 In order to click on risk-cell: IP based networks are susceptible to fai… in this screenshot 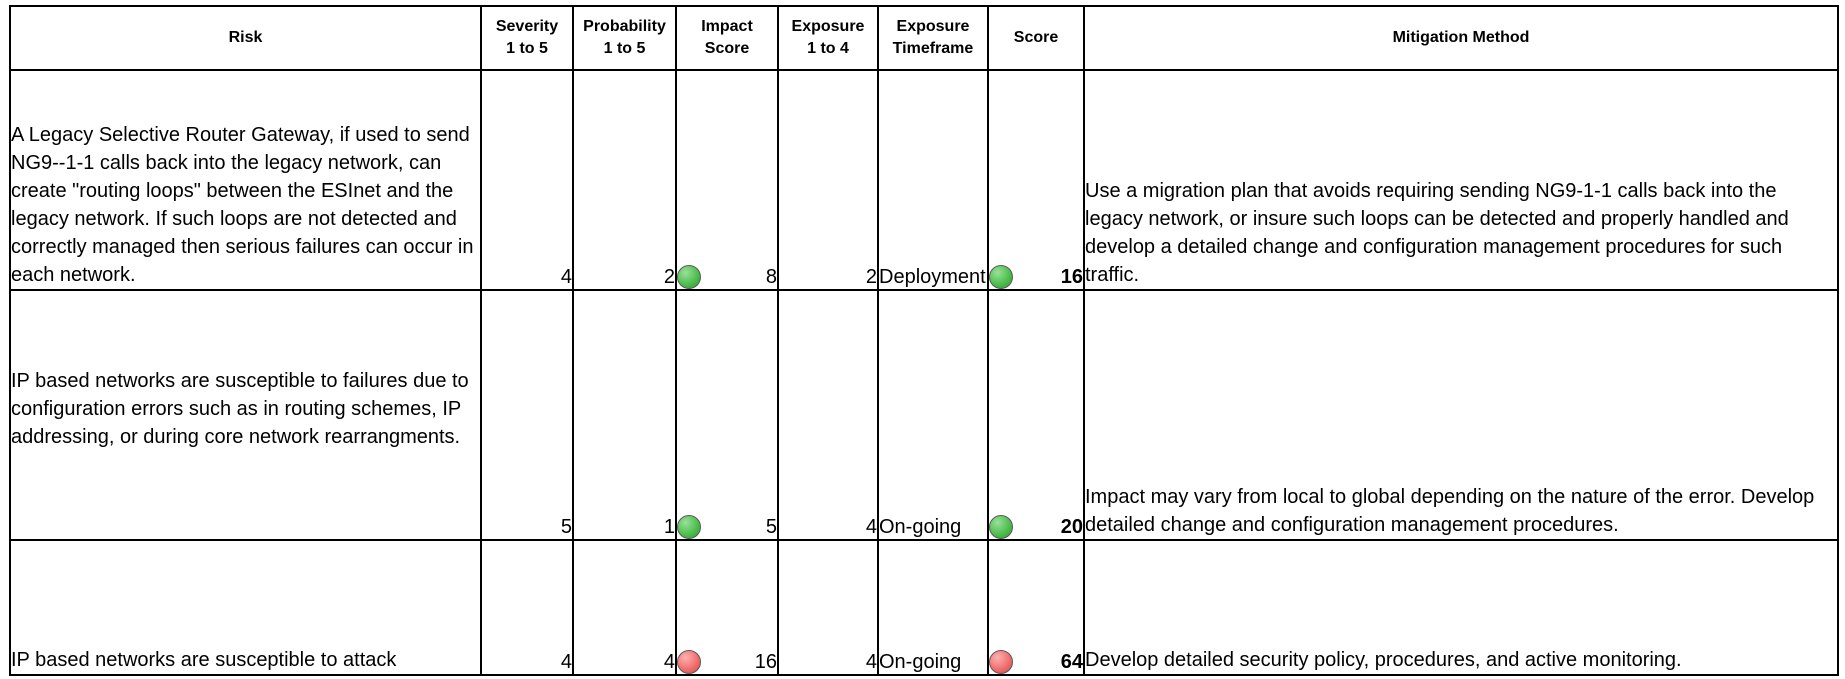, I will do `click(245, 415)`.